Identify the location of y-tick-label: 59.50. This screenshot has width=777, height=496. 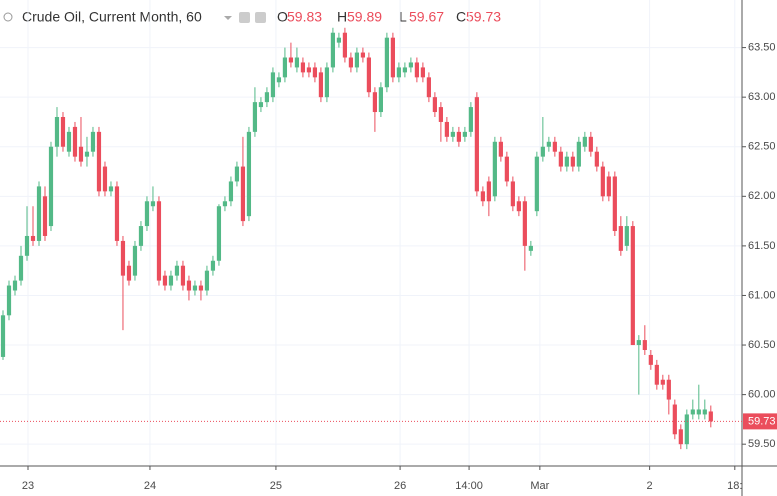
(762, 444).